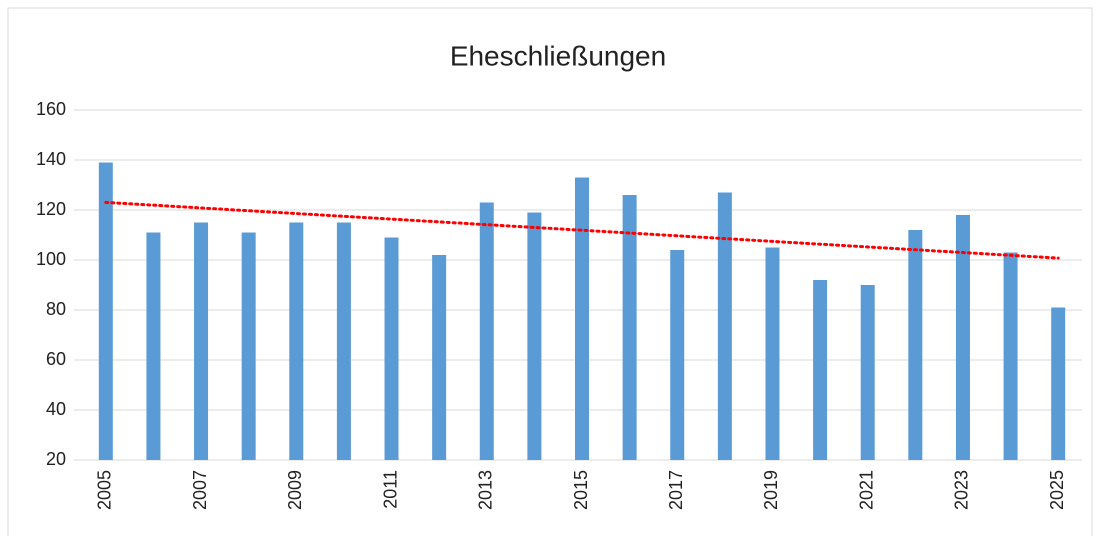  Describe the element at coordinates (56, 309) in the screenshot. I see `y-tick-label: 80` at that location.